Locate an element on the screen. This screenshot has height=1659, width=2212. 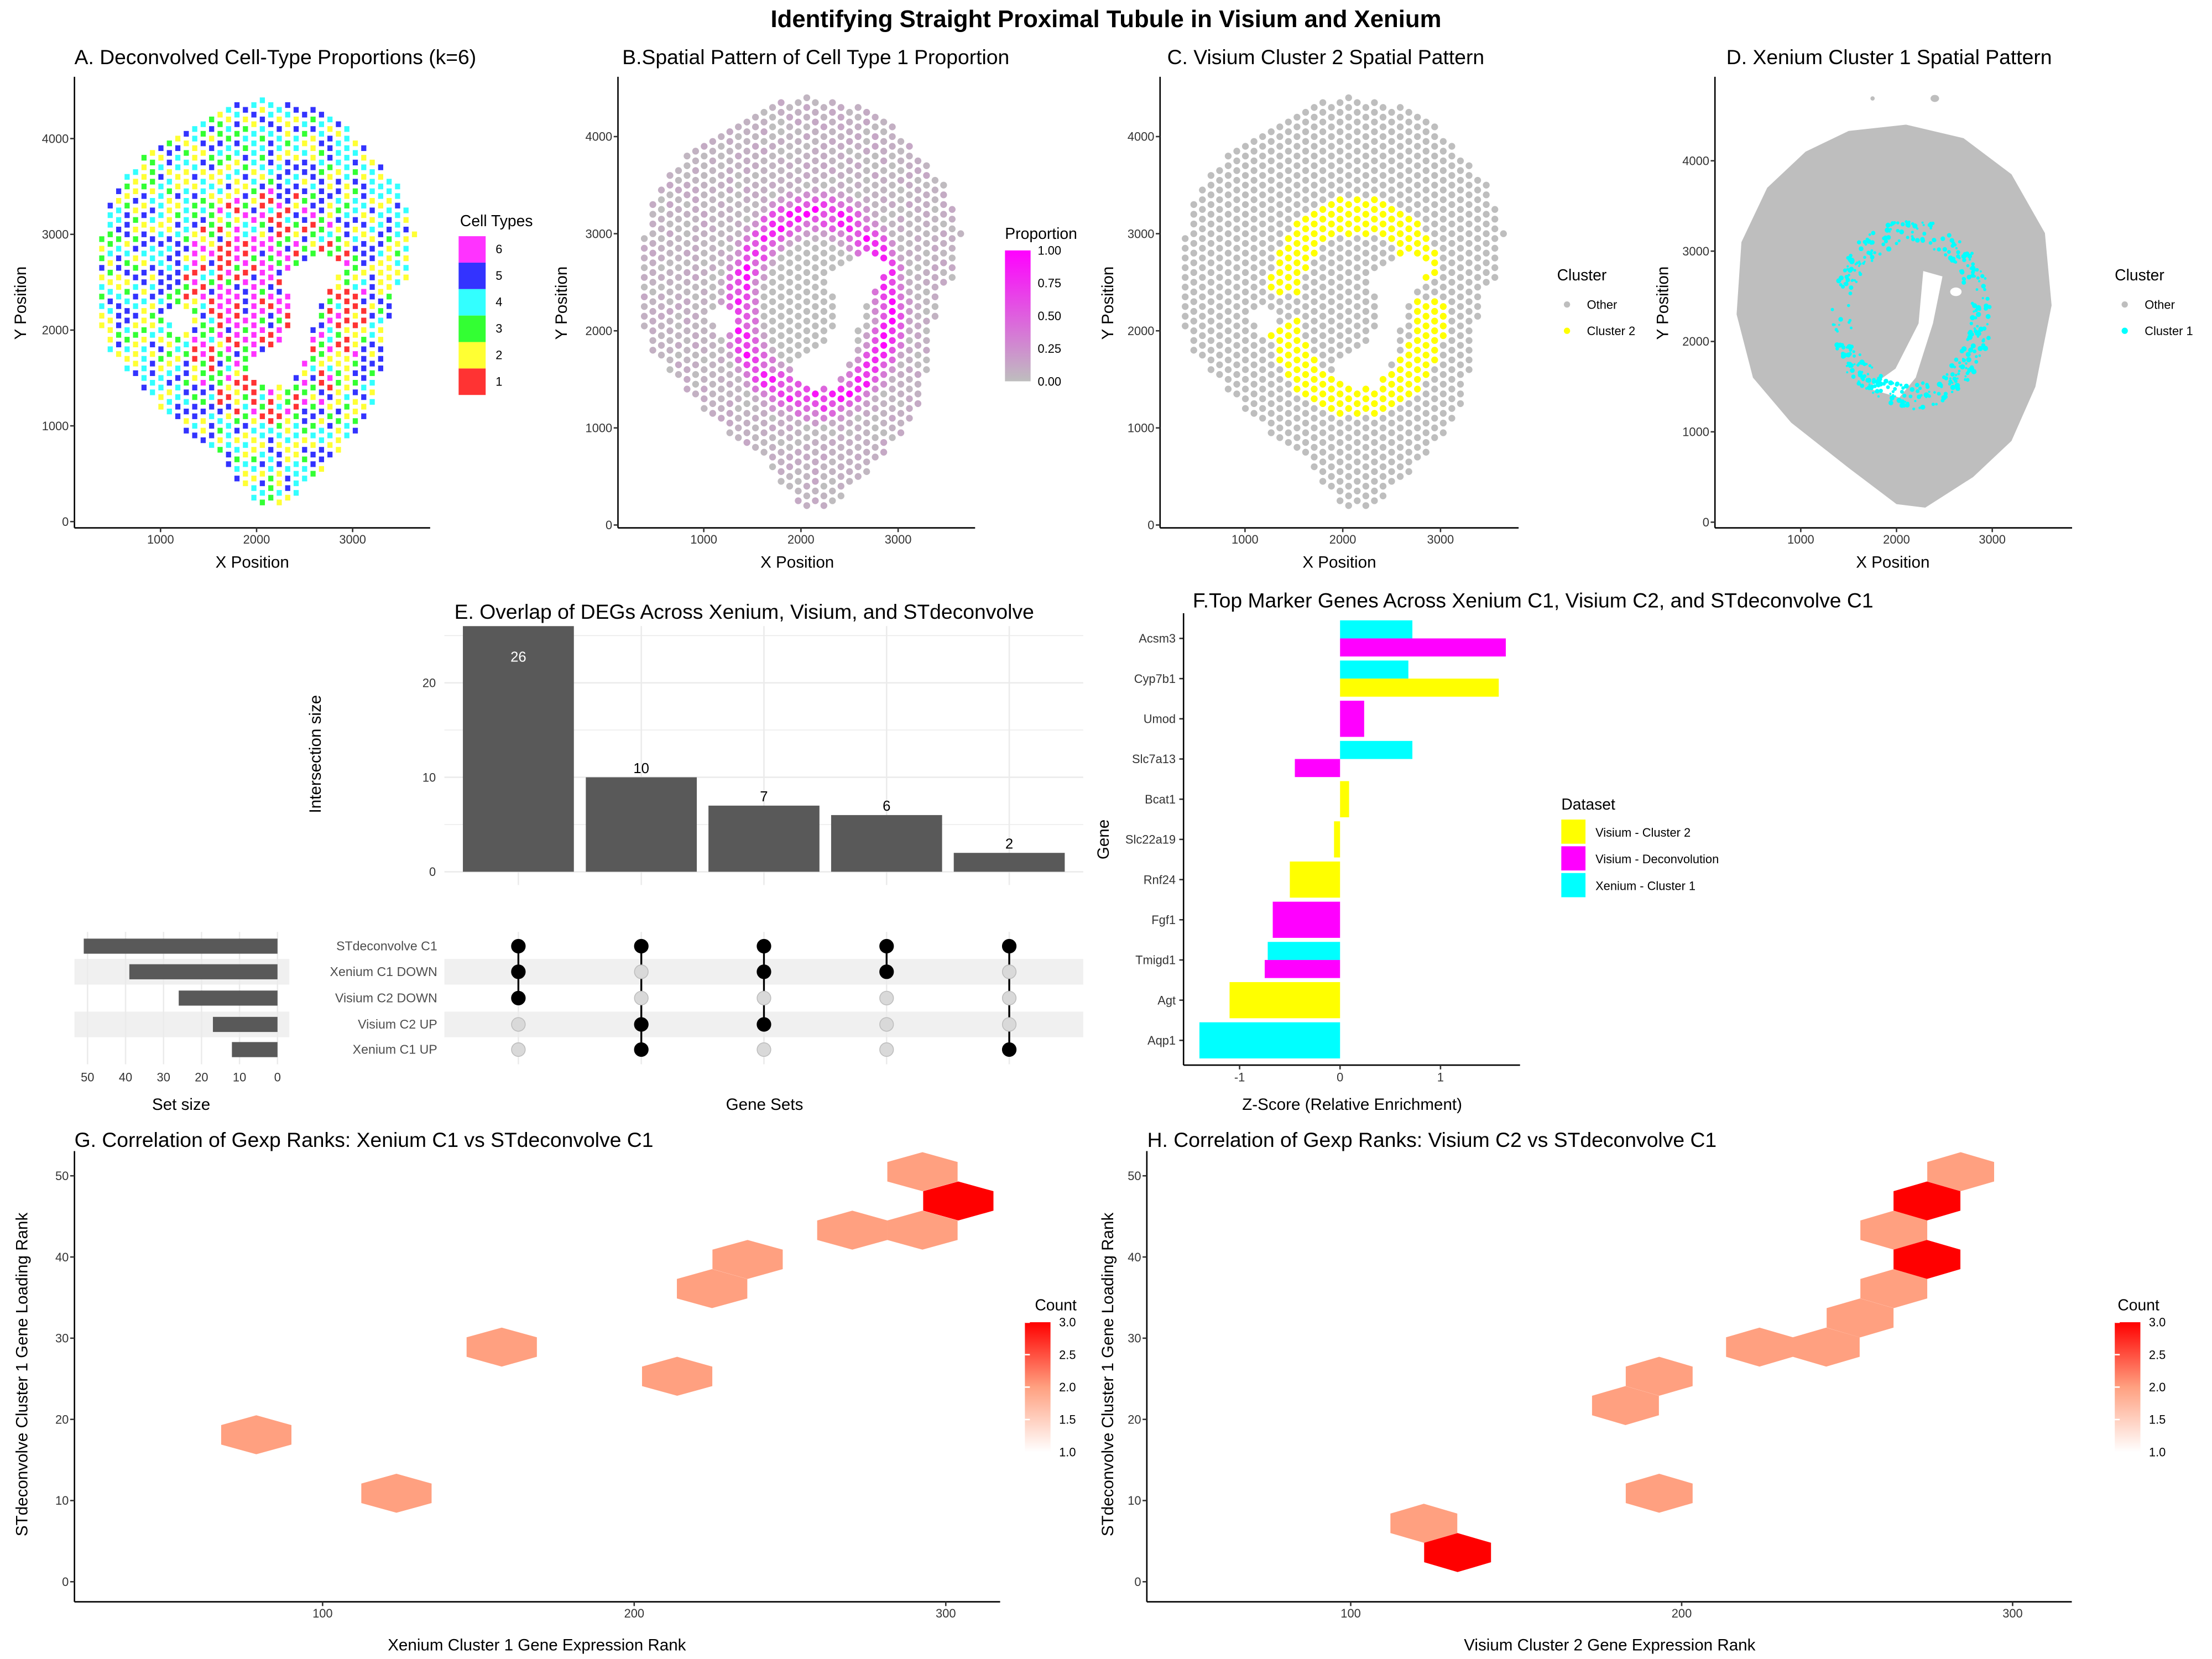
y-tick-label: 3000 is located at coordinates (56, 234).